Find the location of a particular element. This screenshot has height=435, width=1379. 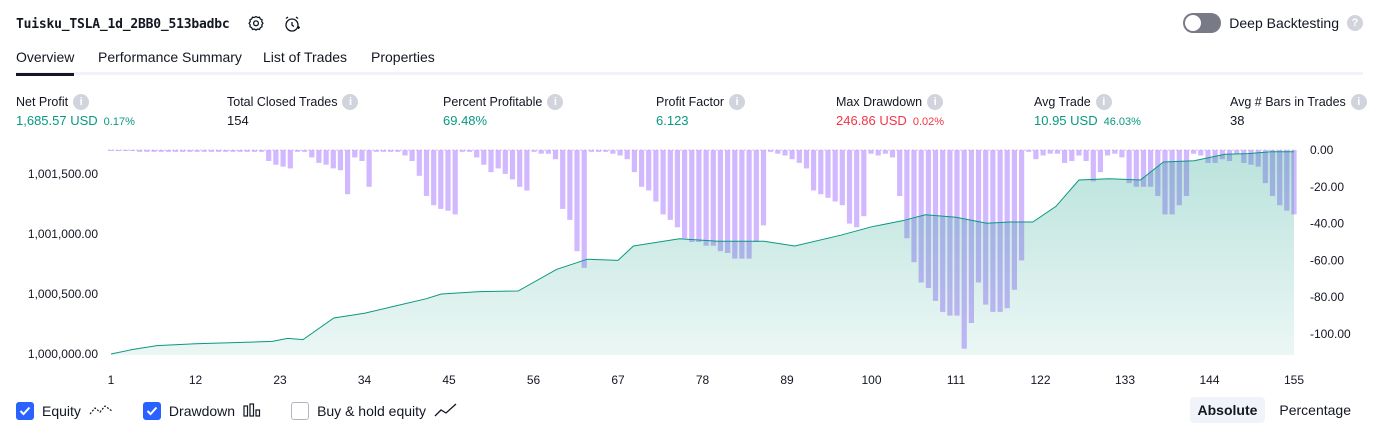

left-tick-label: 1,001,000.00 is located at coordinates (63, 234).